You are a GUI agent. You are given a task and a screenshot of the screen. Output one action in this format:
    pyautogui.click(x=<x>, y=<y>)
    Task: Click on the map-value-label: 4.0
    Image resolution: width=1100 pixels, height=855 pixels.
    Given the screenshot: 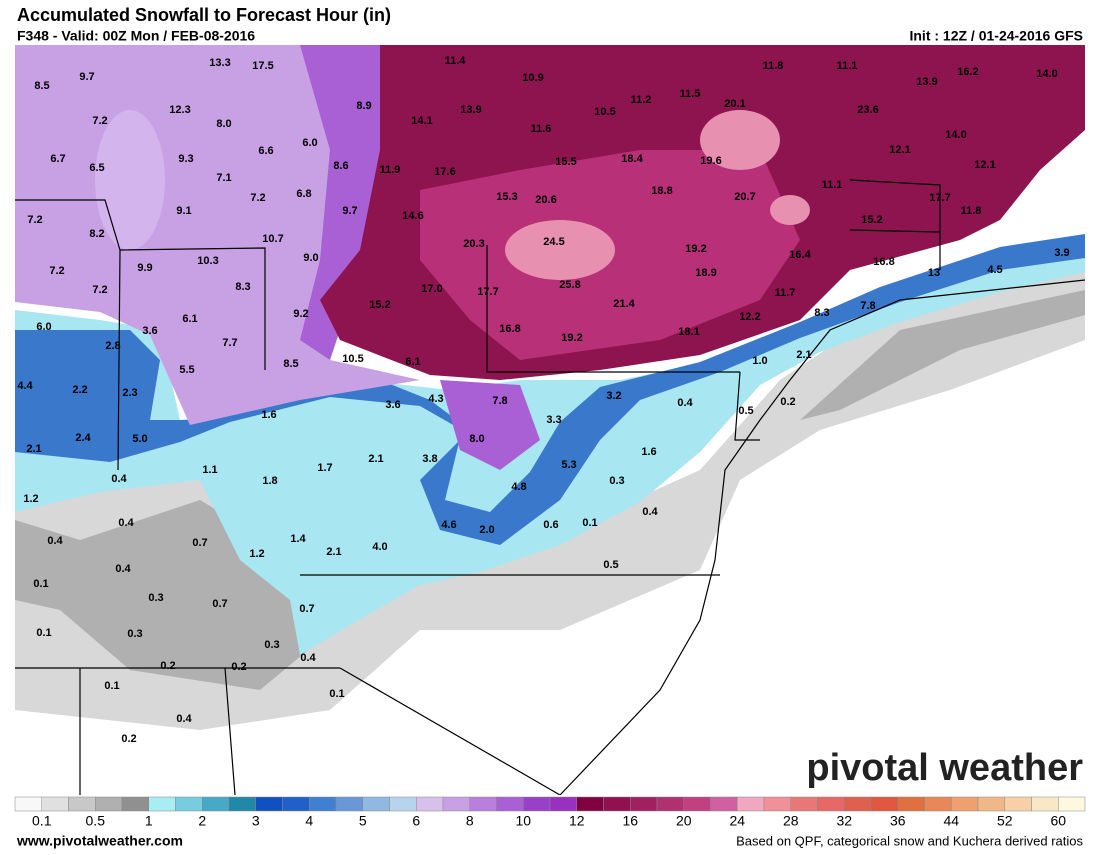 What is the action you would take?
    pyautogui.click(x=379, y=547)
    